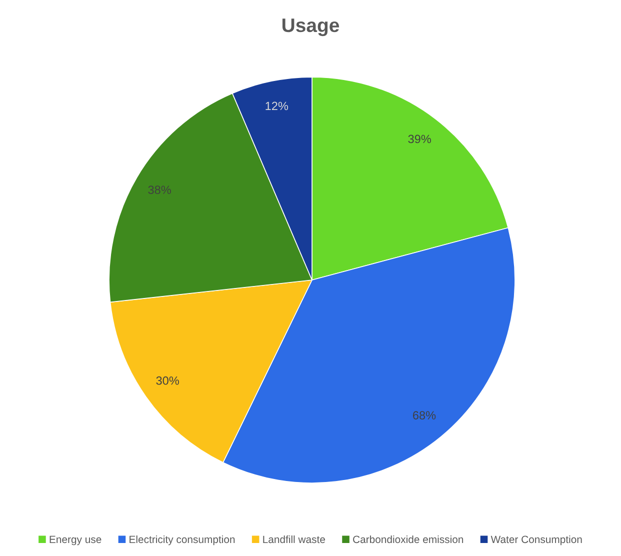 The height and width of the screenshot is (556, 621). I want to click on legend-label: Landfill waste, so click(294, 539).